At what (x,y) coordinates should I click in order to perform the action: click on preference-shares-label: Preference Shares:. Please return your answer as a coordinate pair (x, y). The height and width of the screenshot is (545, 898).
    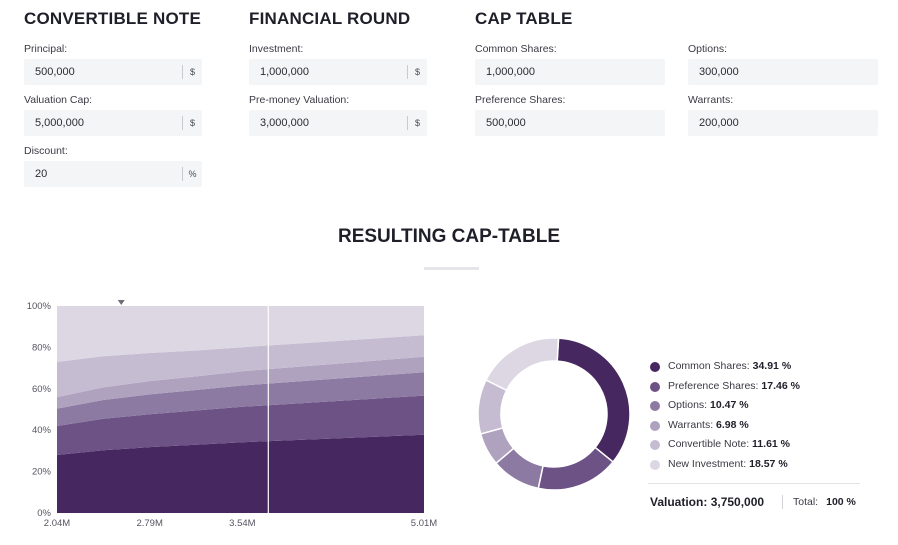
    Looking at the image, I should click on (520, 100).